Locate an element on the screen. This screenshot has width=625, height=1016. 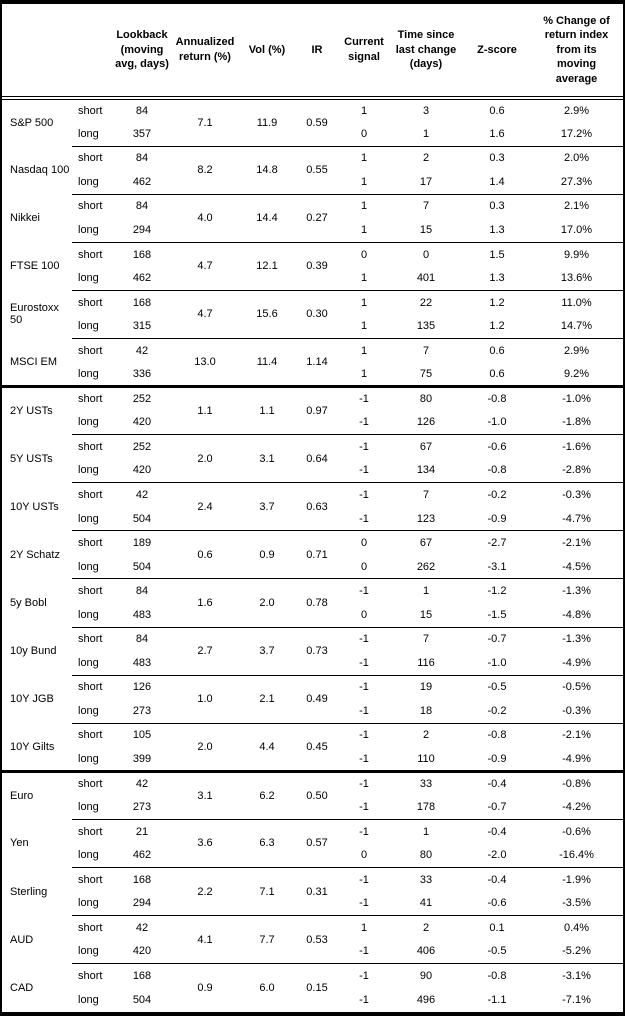
pct-change-value: -1.8% is located at coordinates (576, 423).